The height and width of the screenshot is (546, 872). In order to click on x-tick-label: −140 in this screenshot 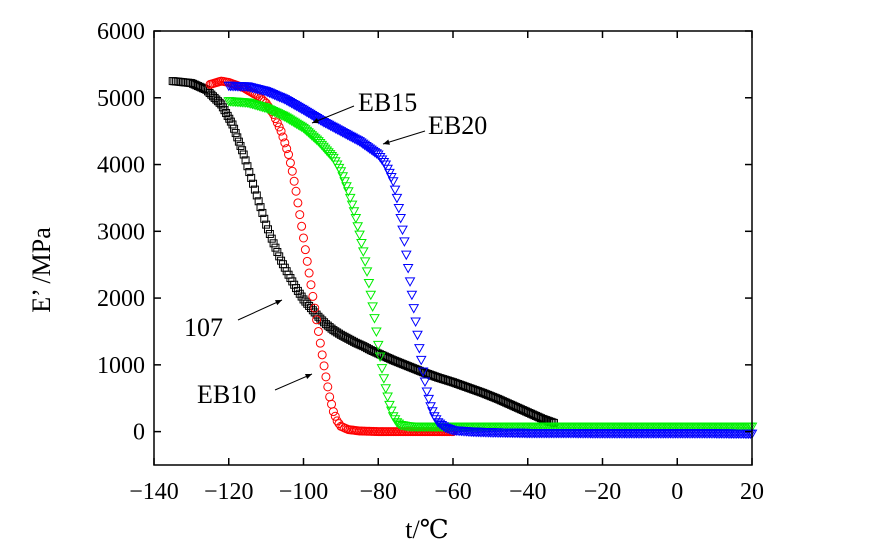, I will do `click(154, 492)`.